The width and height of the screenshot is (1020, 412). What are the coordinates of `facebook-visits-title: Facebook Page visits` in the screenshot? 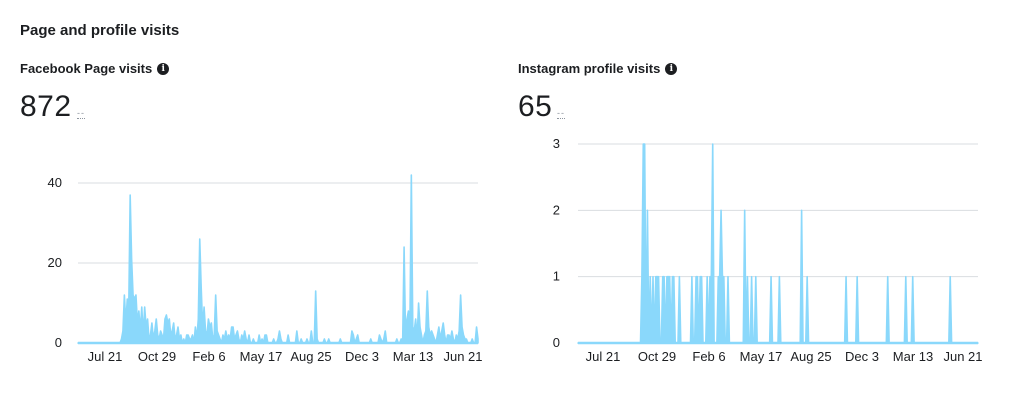 It's located at (86, 68).